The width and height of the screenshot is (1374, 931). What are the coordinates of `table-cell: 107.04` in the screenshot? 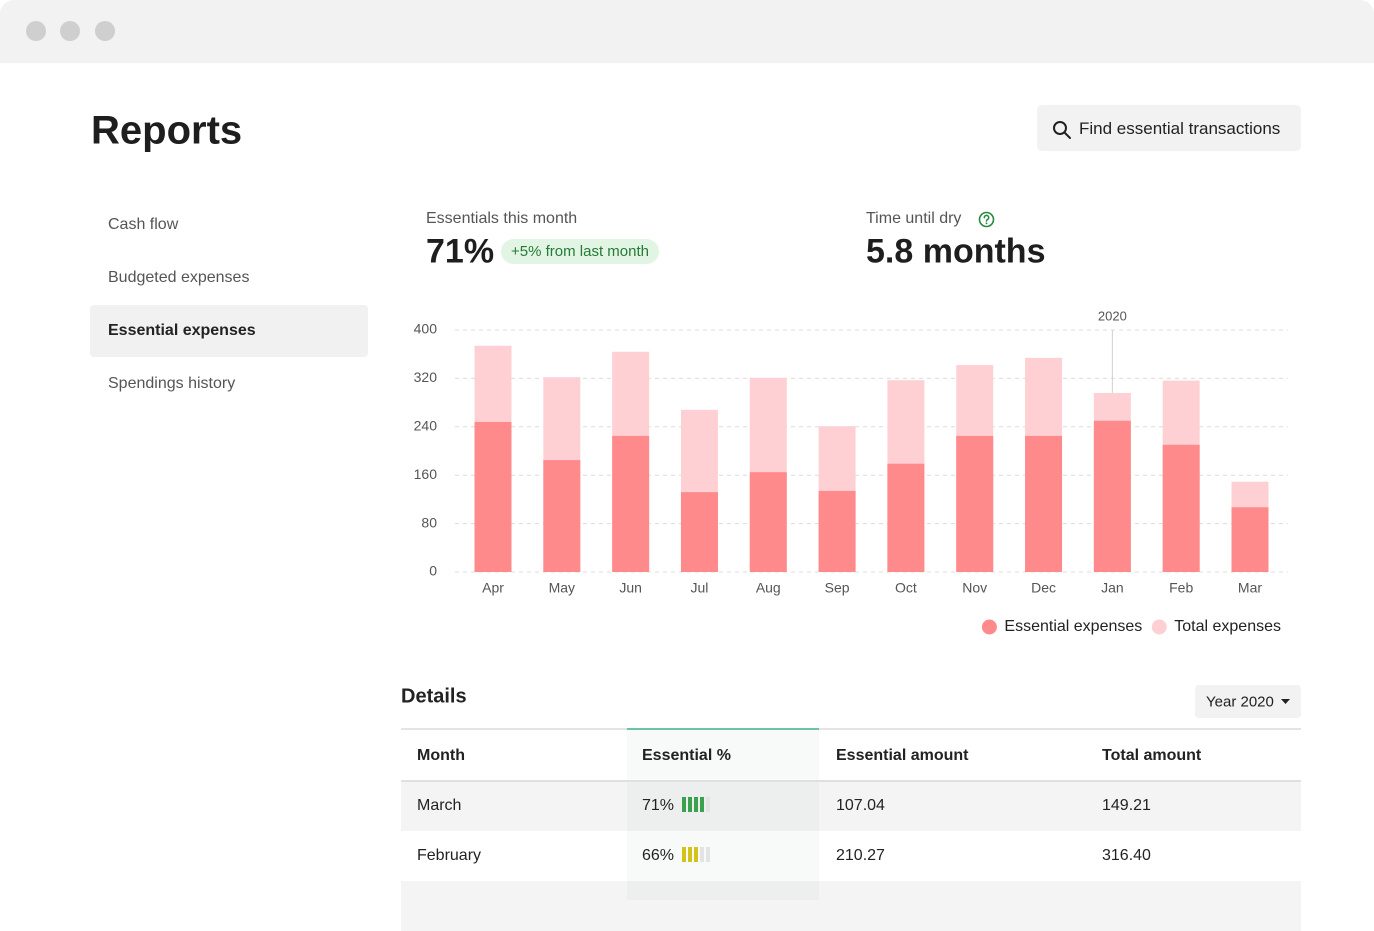 It's located at (860, 806).